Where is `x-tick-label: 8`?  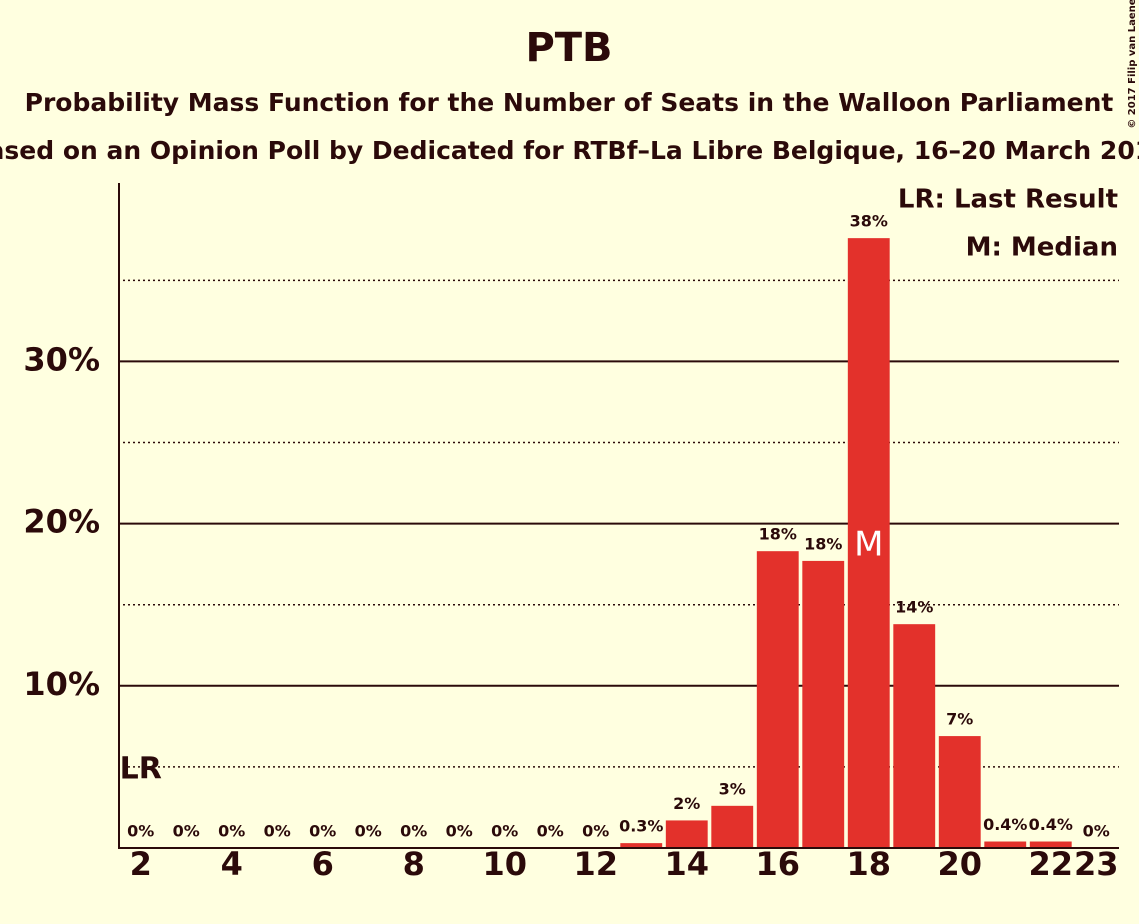
x-tick-label: 8 is located at coordinates (414, 864).